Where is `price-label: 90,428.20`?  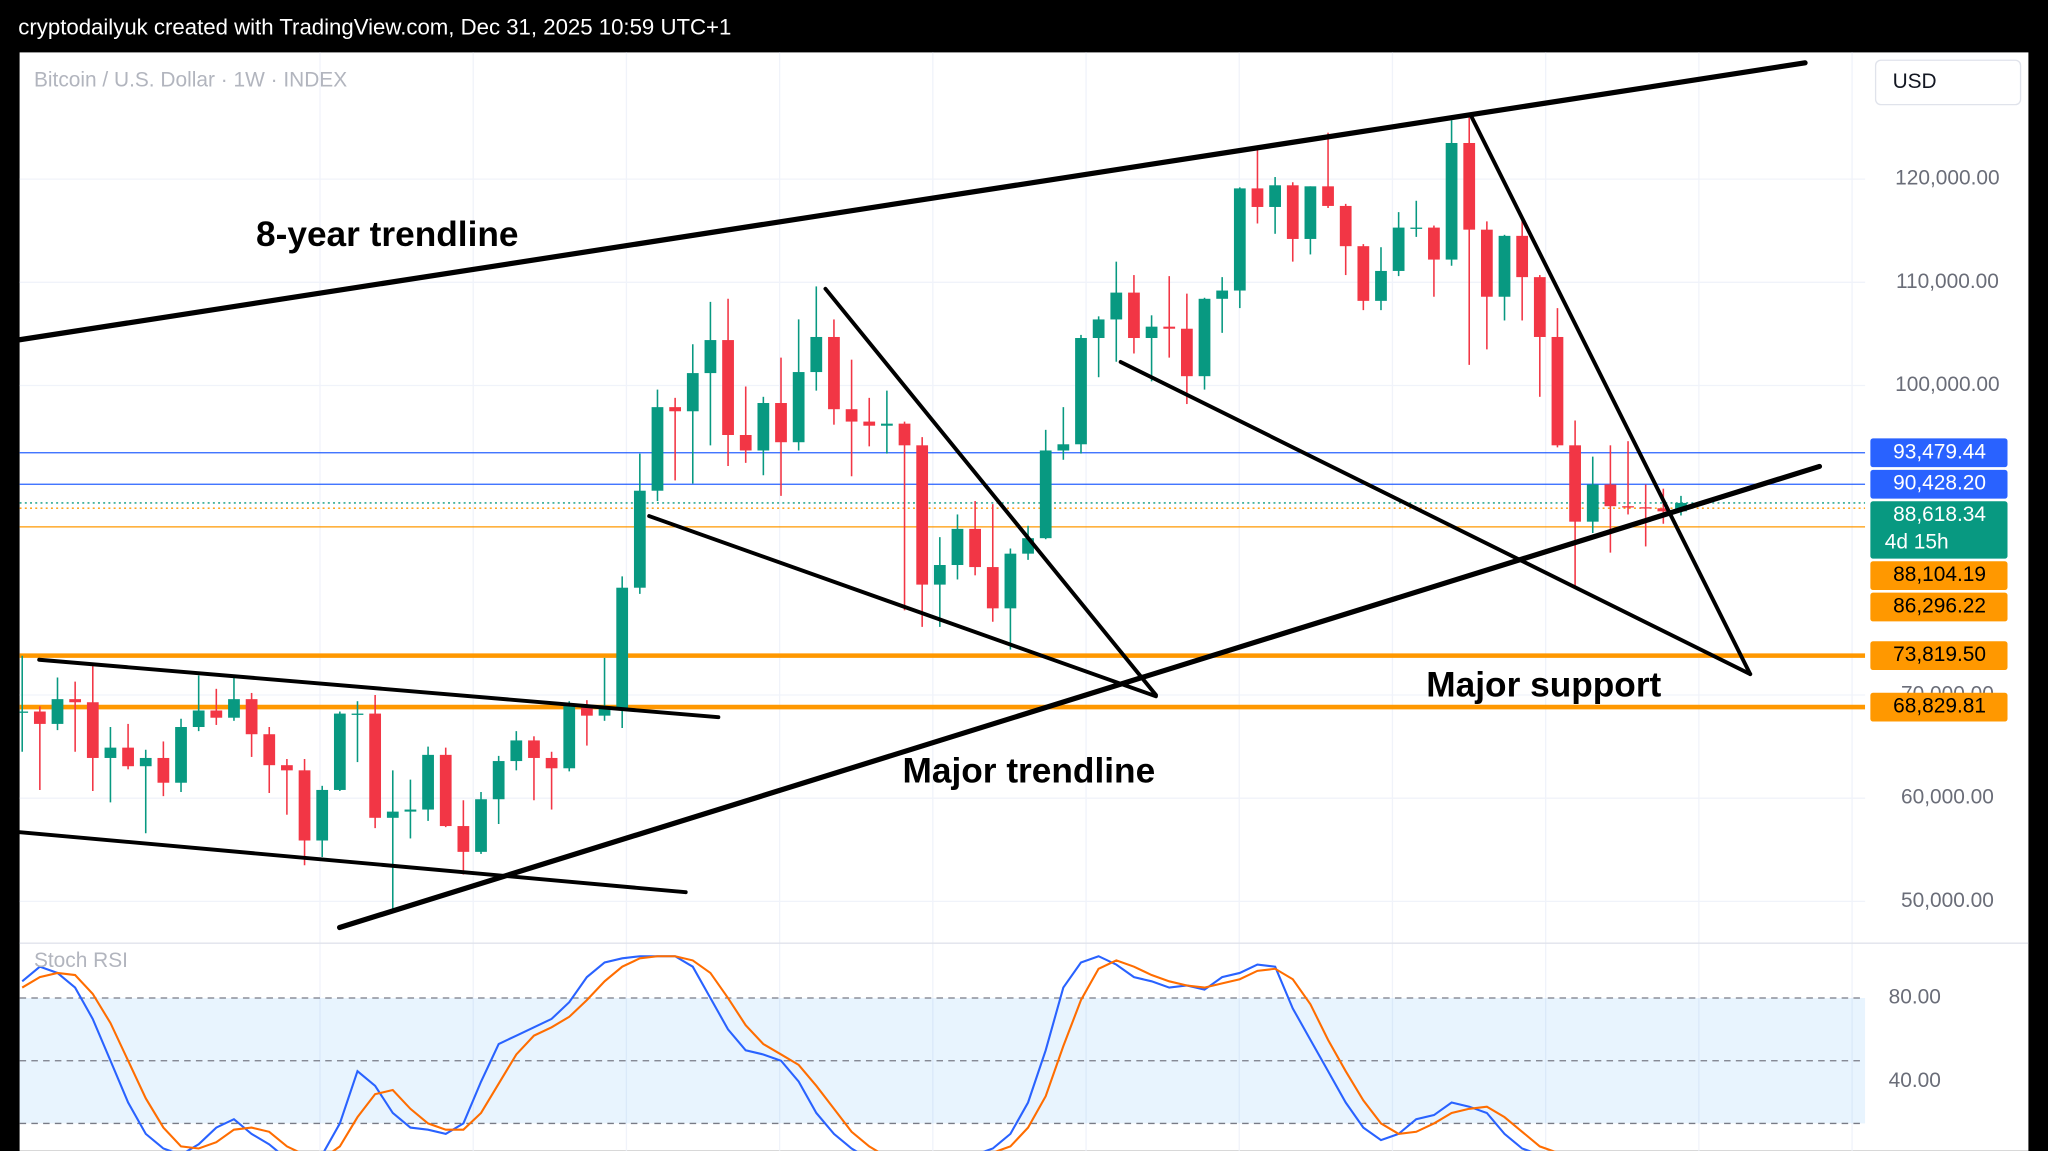 price-label: 90,428.20 is located at coordinates (1939, 483).